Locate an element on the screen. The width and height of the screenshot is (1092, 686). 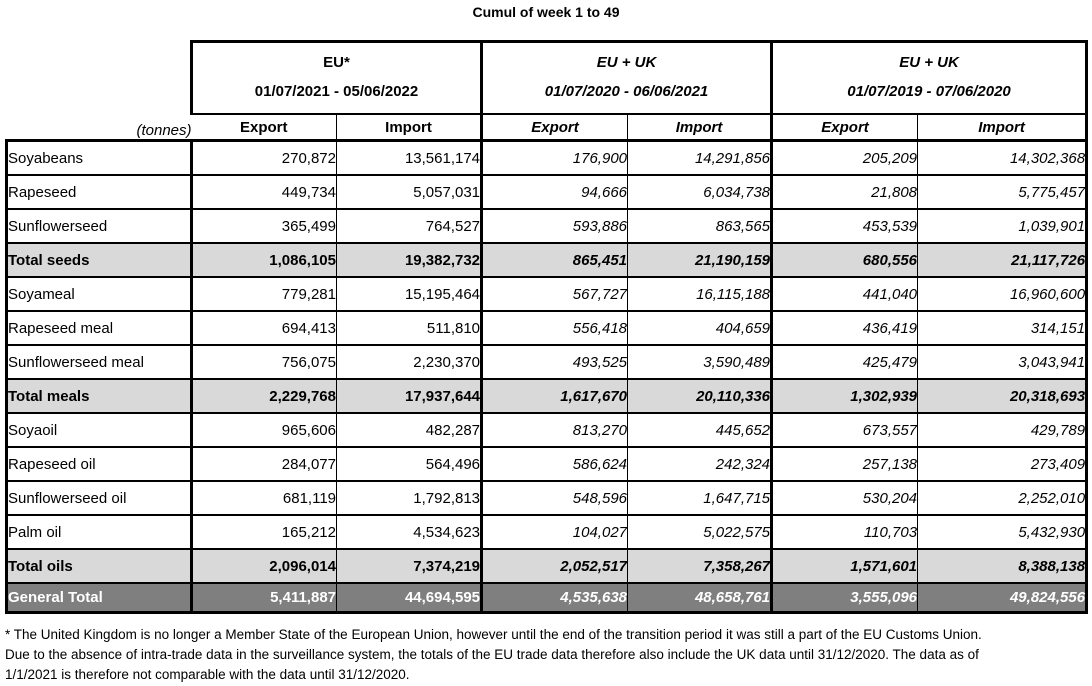
row-label: Soyameal is located at coordinates (99, 294).